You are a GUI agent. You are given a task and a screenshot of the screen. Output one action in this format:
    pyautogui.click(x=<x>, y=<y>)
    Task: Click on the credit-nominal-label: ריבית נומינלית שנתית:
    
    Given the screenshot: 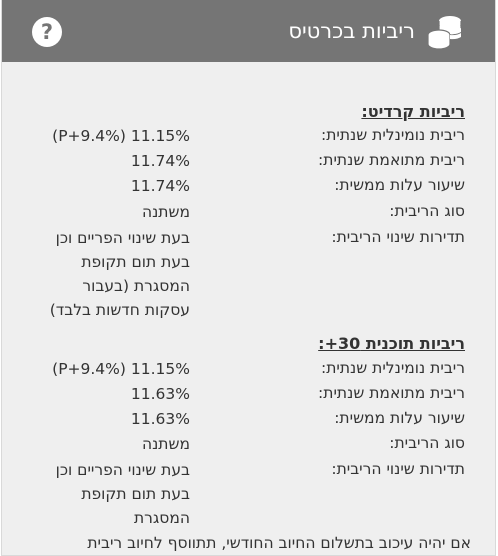 What is the action you would take?
    pyautogui.click(x=392, y=135)
    